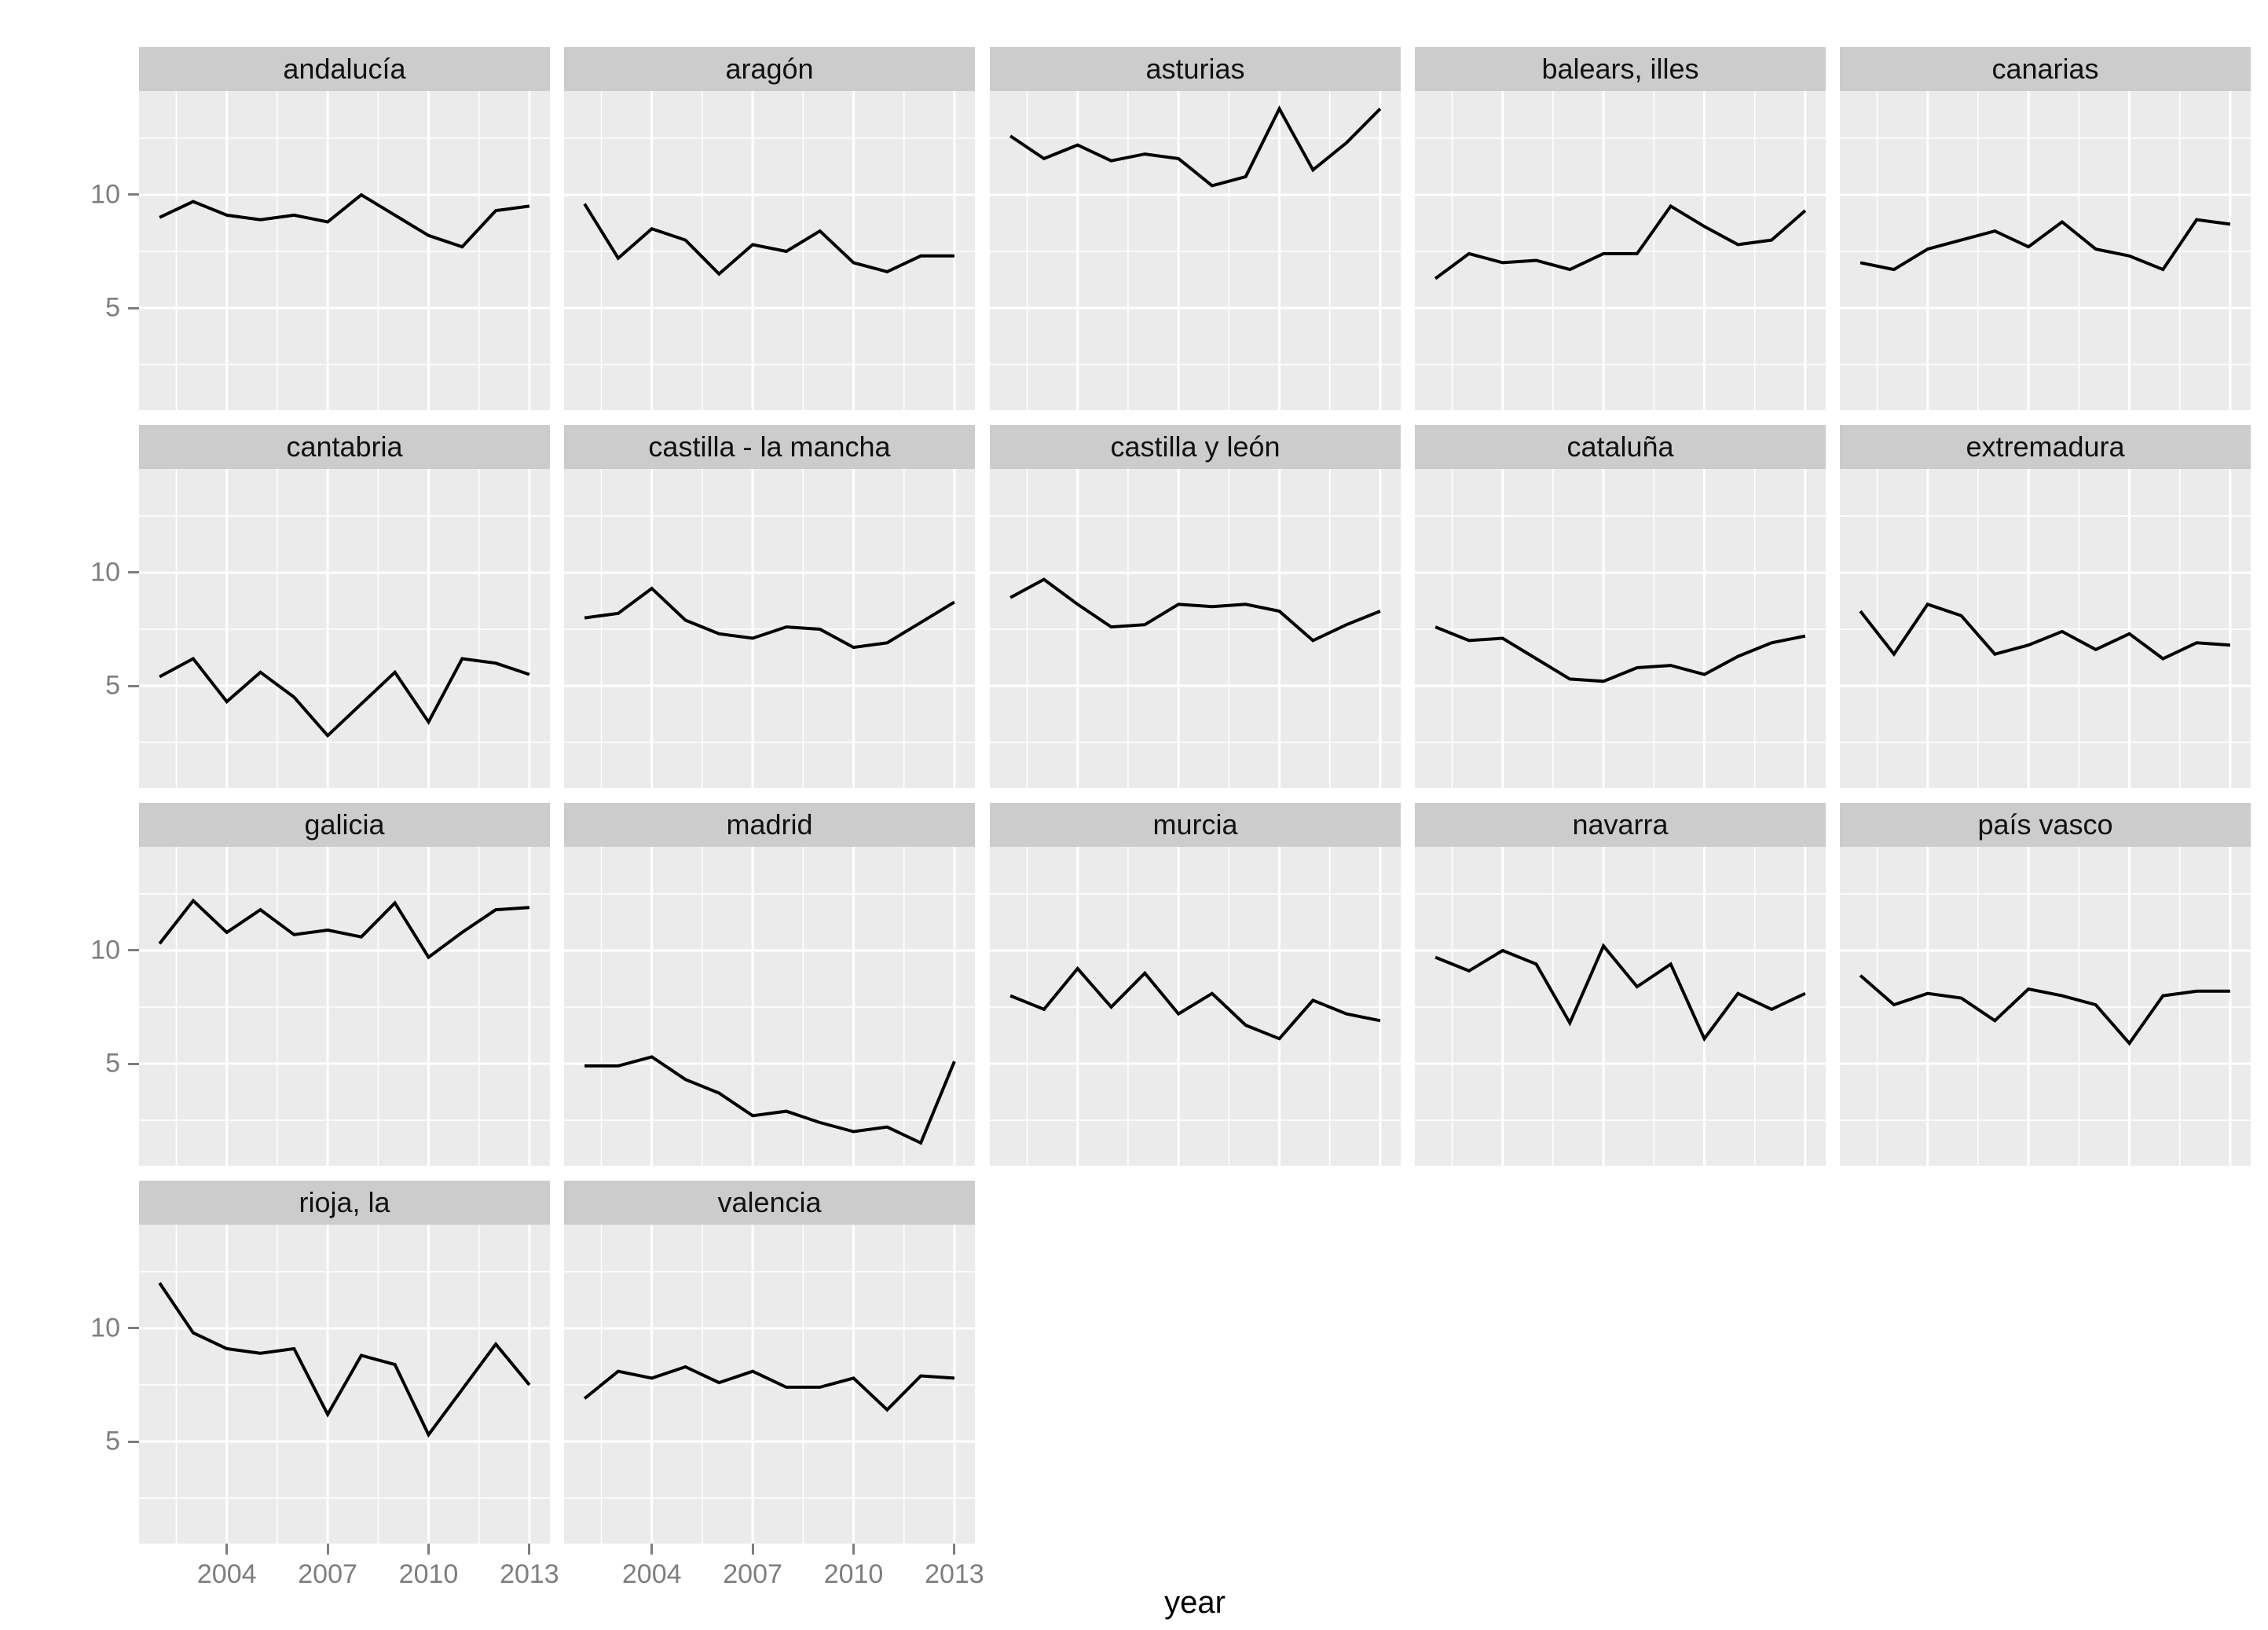 Image resolution: width=2268 pixels, height=1630 pixels. What do you see at coordinates (1195, 447) in the screenshot?
I see `facet-strip-label: castilla y león` at bounding box center [1195, 447].